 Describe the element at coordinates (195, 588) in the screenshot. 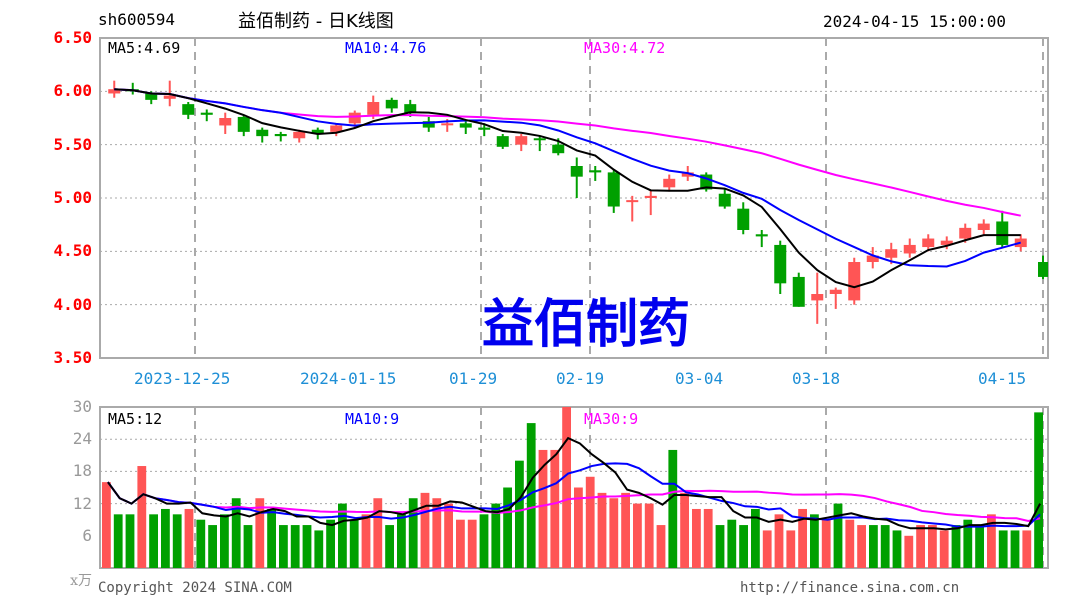

I see `footer-copyright: Copyright 2024 SINA.COM` at that location.